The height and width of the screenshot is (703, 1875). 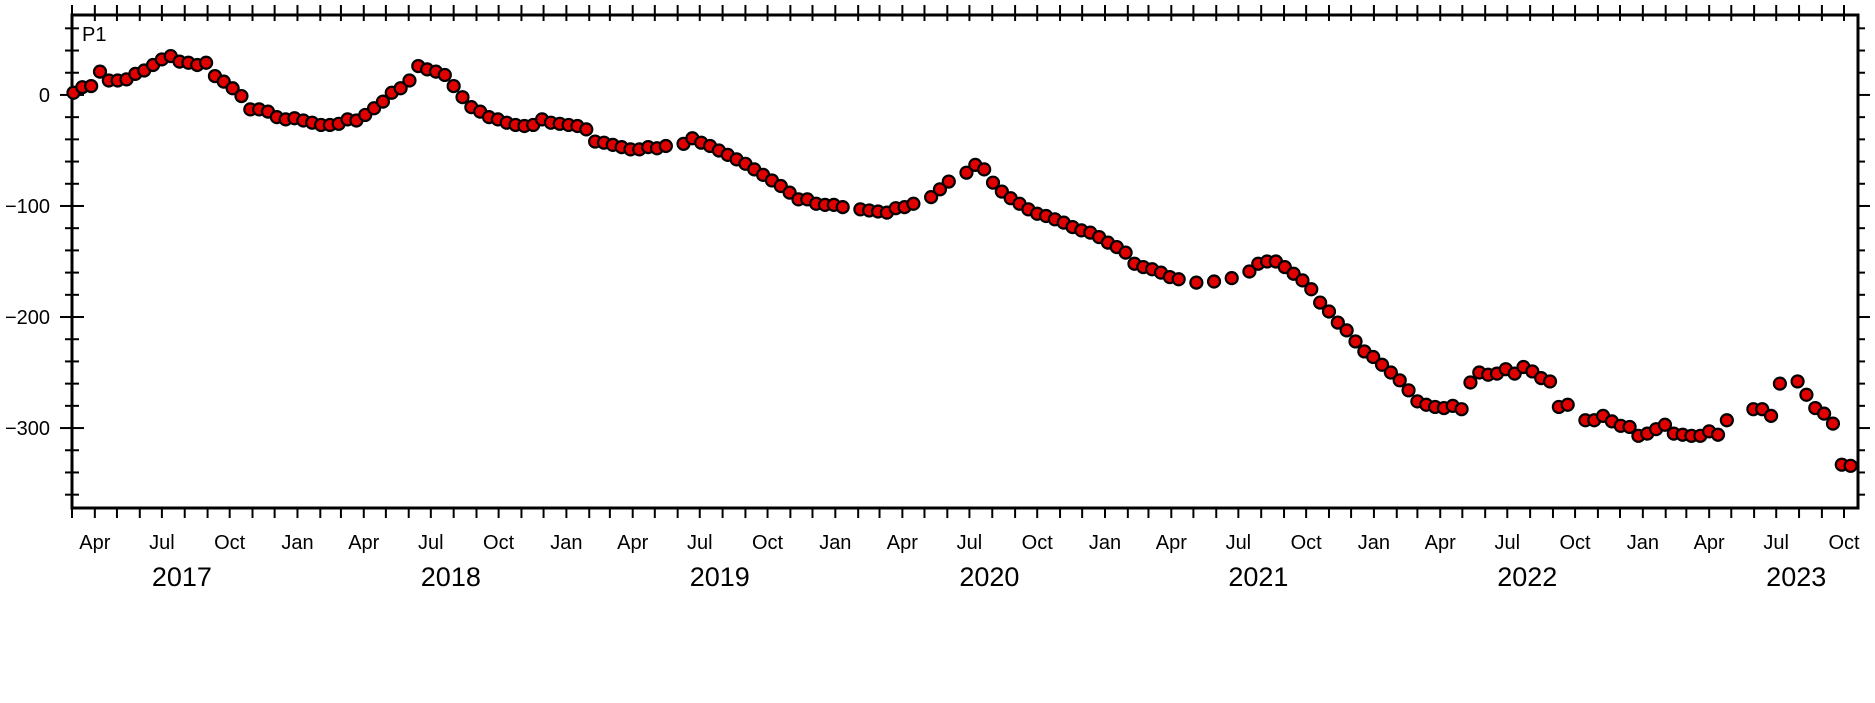 I want to click on y-tick-label: −200, so click(x=27, y=318).